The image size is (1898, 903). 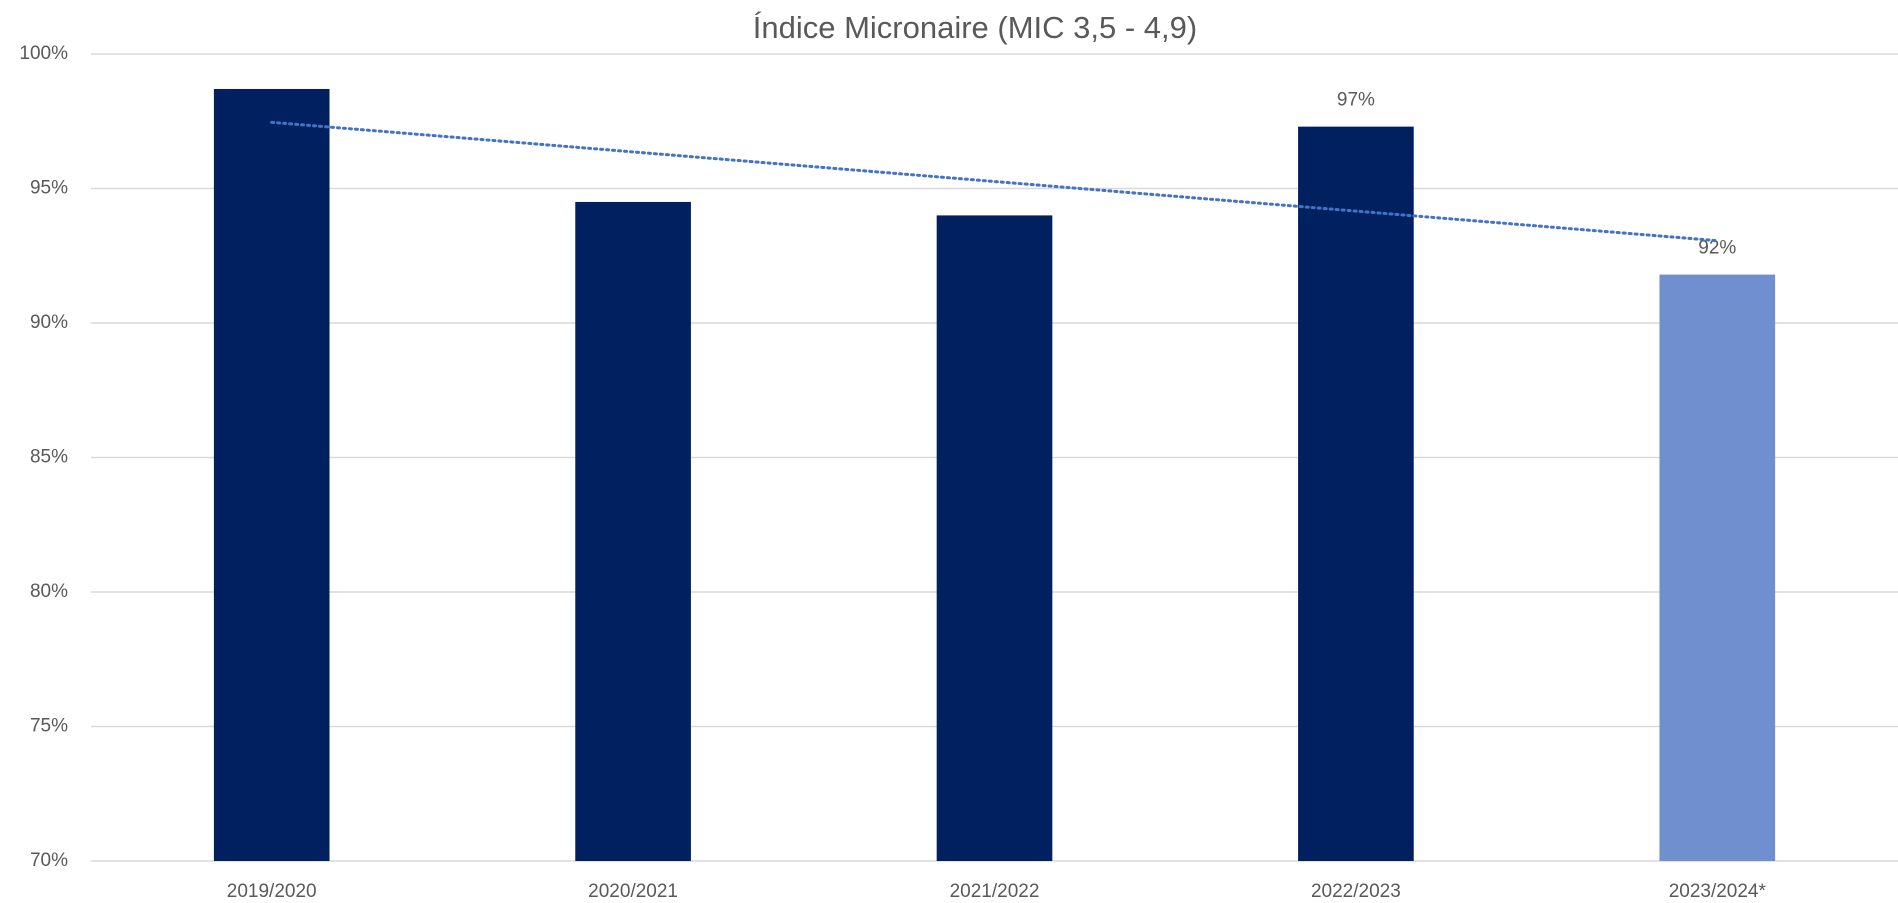 What do you see at coordinates (1717, 248) in the screenshot?
I see `data-label: 92%` at bounding box center [1717, 248].